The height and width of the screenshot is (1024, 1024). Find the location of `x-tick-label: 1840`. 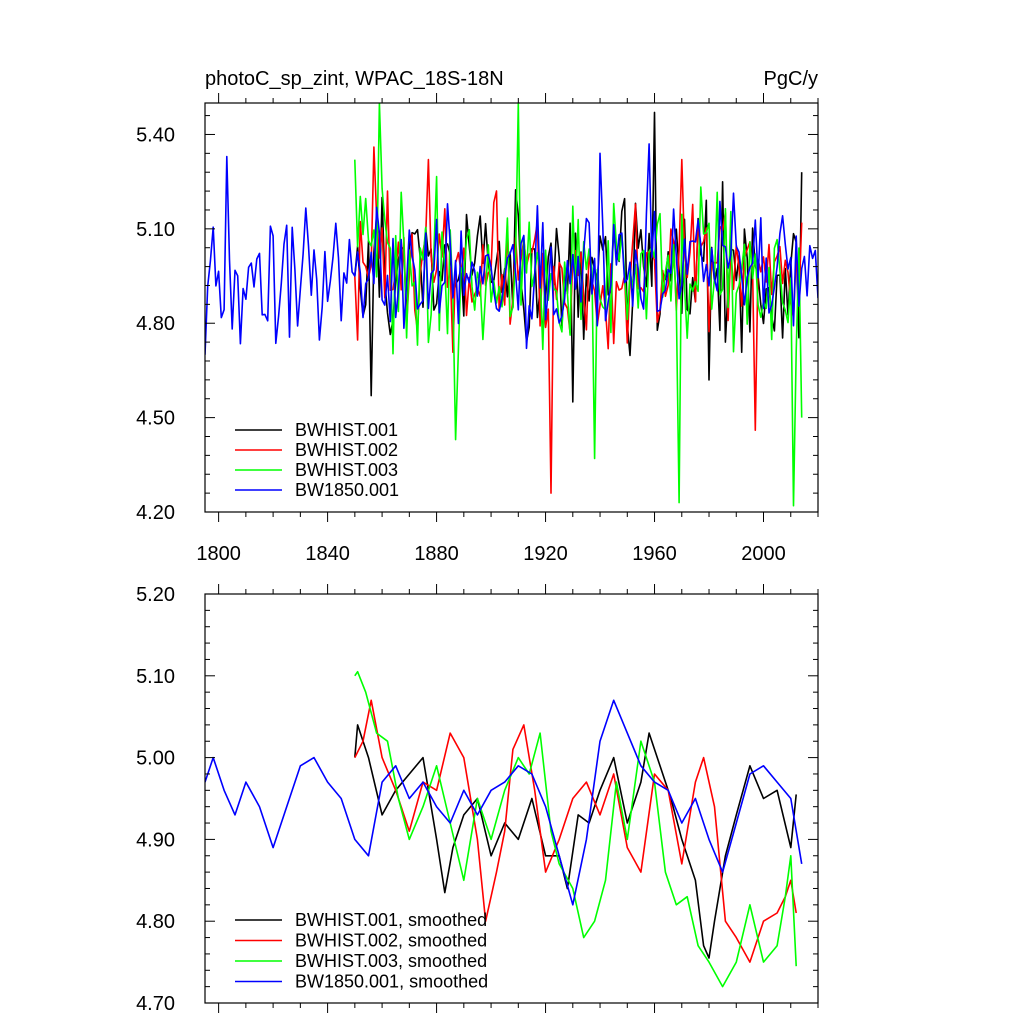

x-tick-label: 1840 is located at coordinates (327, 554).